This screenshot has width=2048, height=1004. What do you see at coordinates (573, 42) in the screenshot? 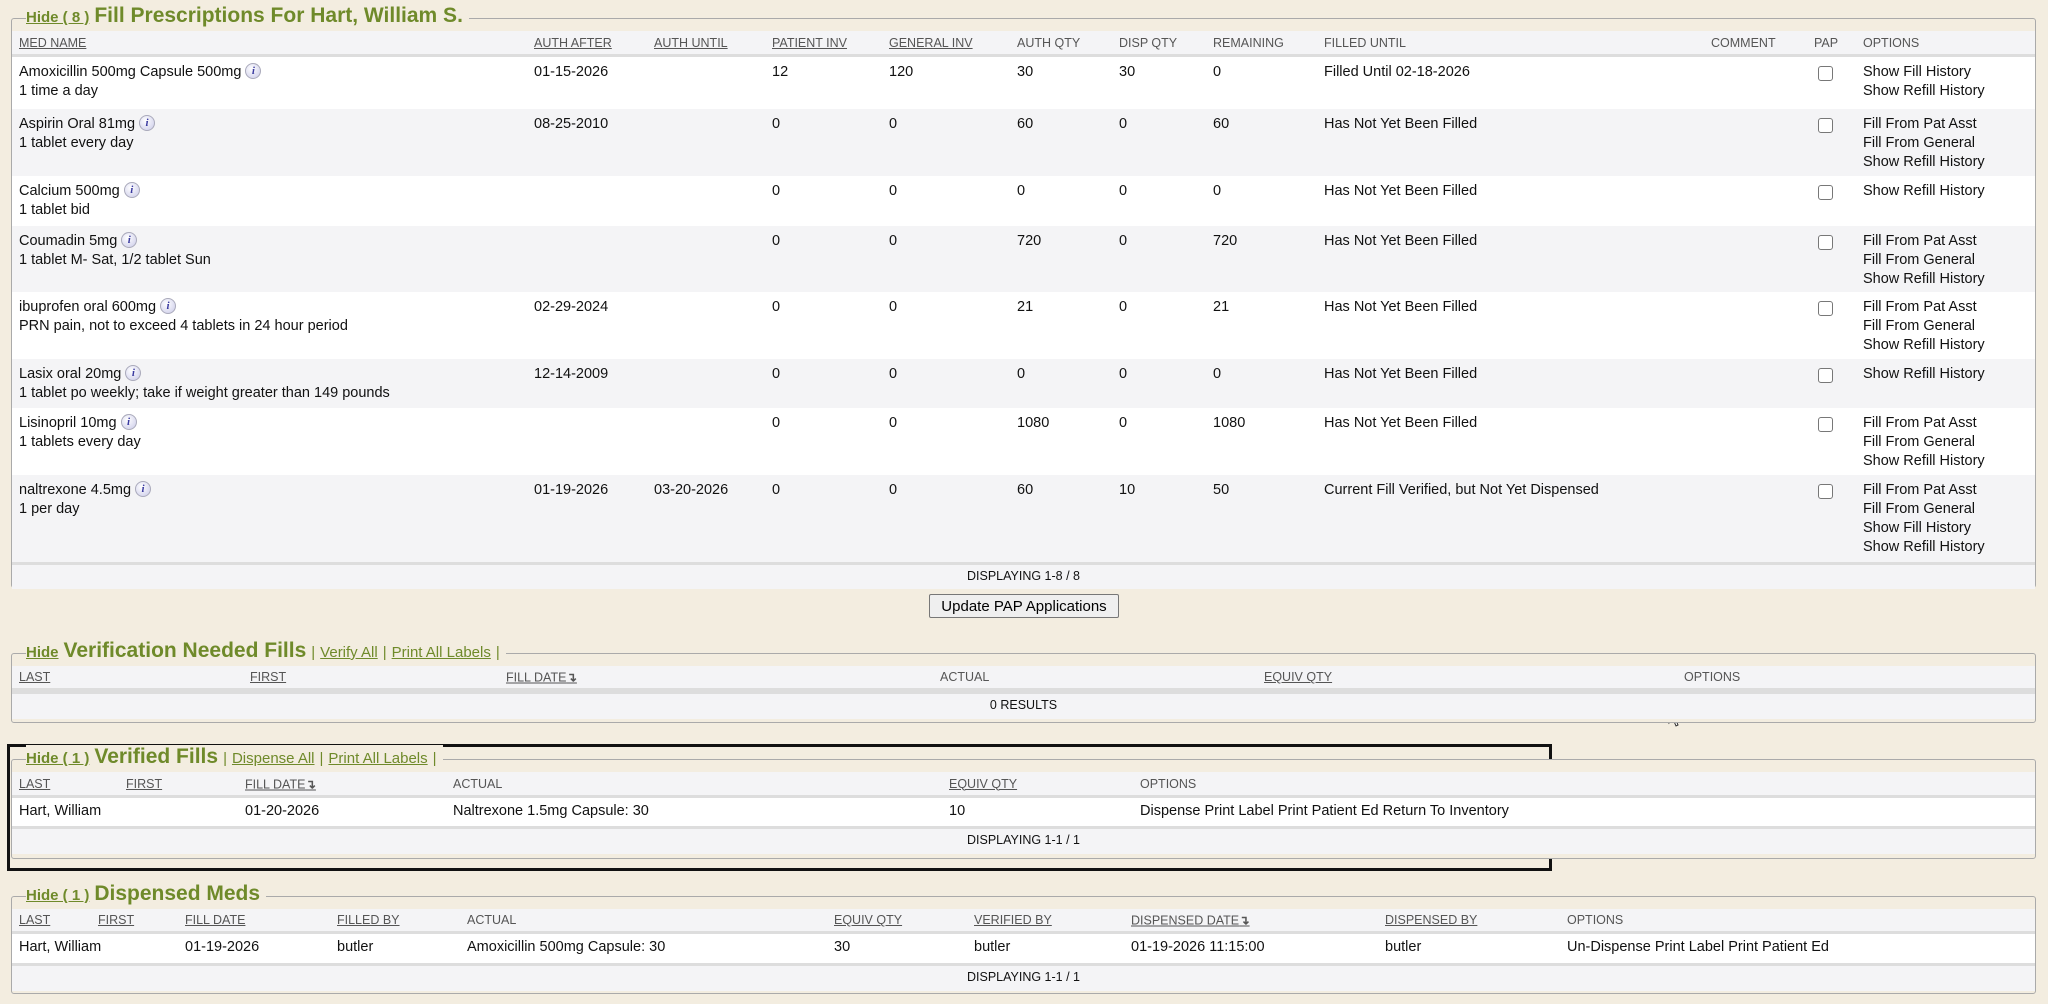
I see `column-header-auth-after: AUTH AFTER` at bounding box center [573, 42].